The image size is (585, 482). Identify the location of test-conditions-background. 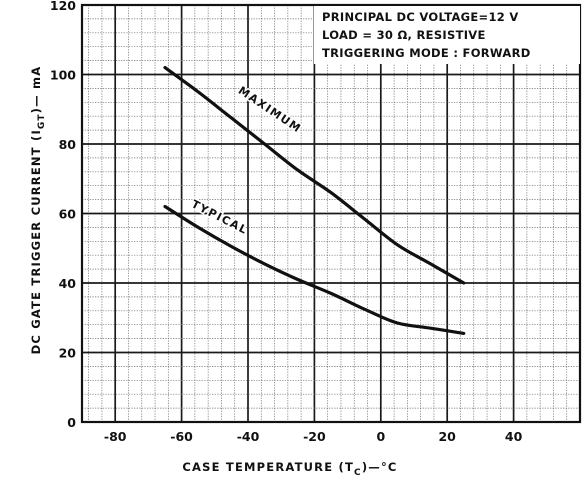
(447, 35).